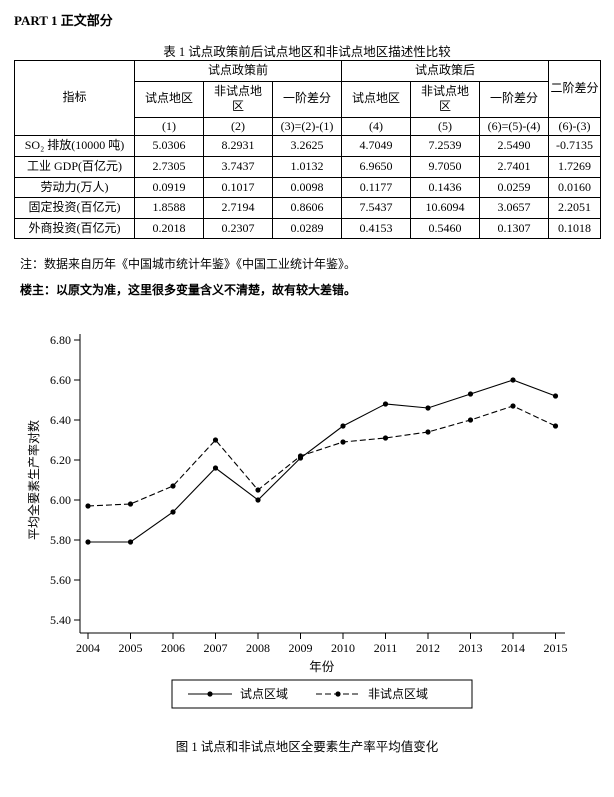 The width and height of the screenshot is (614, 797). Describe the element at coordinates (575, 166) in the screenshot. I see `cell-value: 1.7269` at that location.